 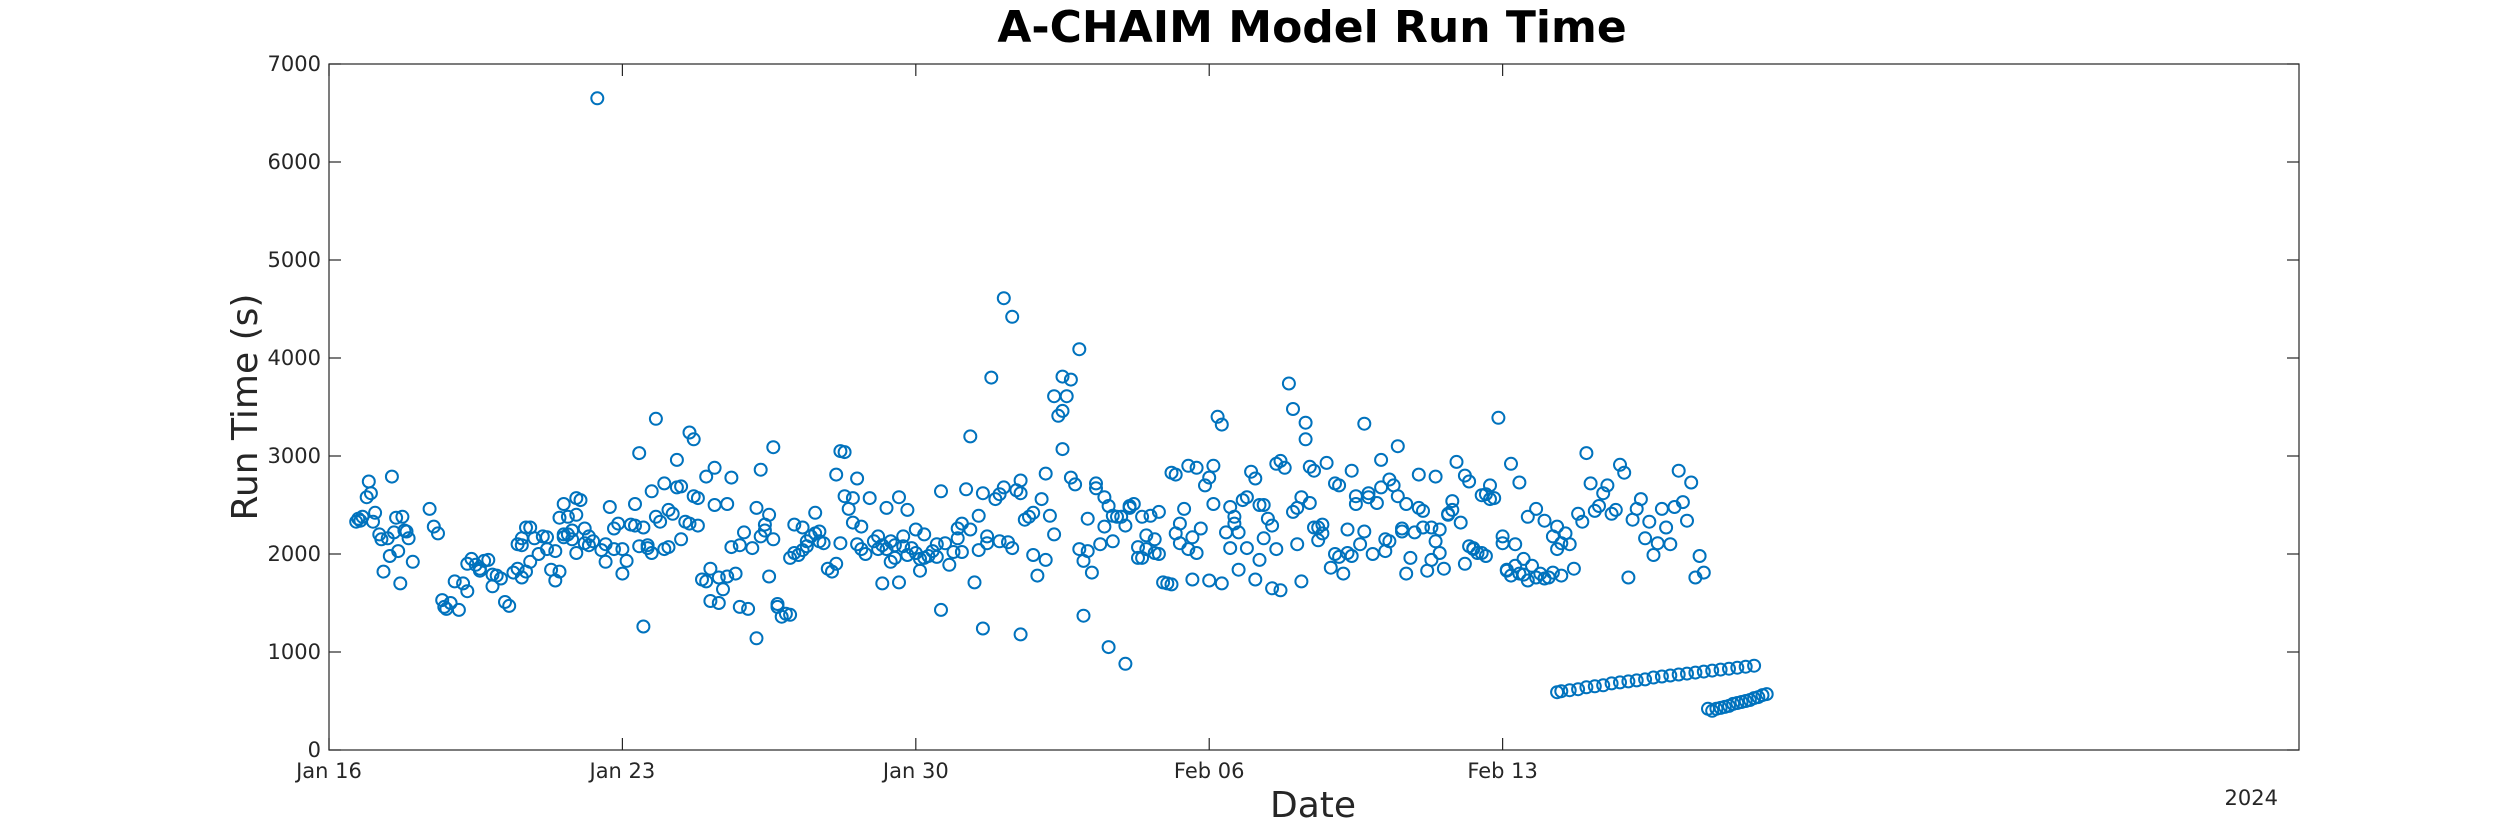 What do you see at coordinates (1313, 805) in the screenshot?
I see `x-axis-label: Date` at bounding box center [1313, 805].